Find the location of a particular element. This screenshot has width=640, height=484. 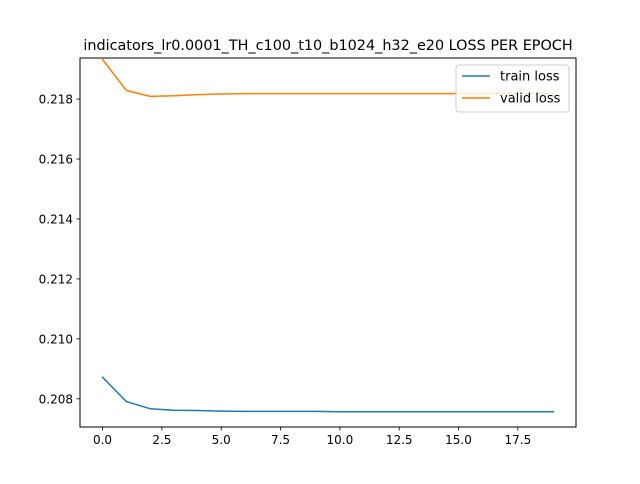

x-tick-label: 7.5 is located at coordinates (280, 440).